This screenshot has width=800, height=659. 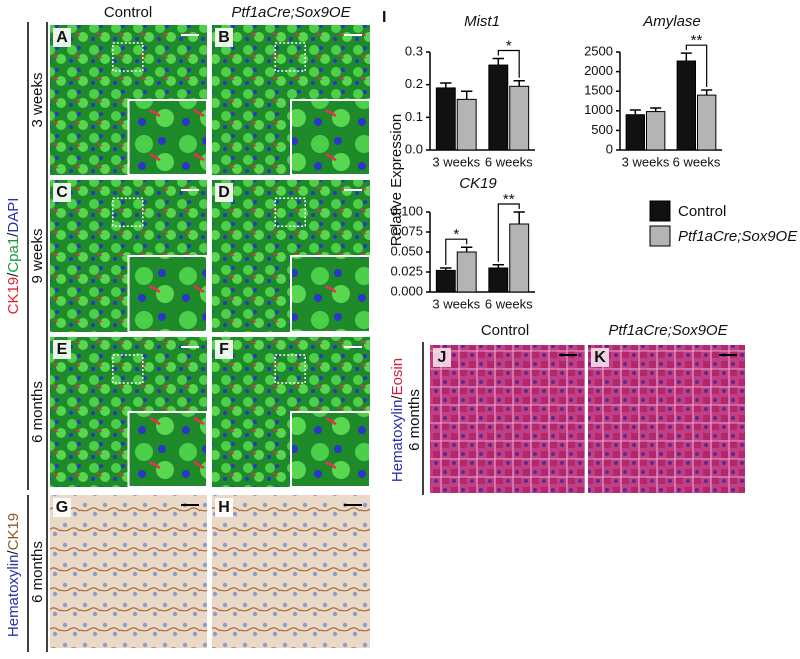 I want to click on y-tick-label: 0.0, so click(x=414, y=148).